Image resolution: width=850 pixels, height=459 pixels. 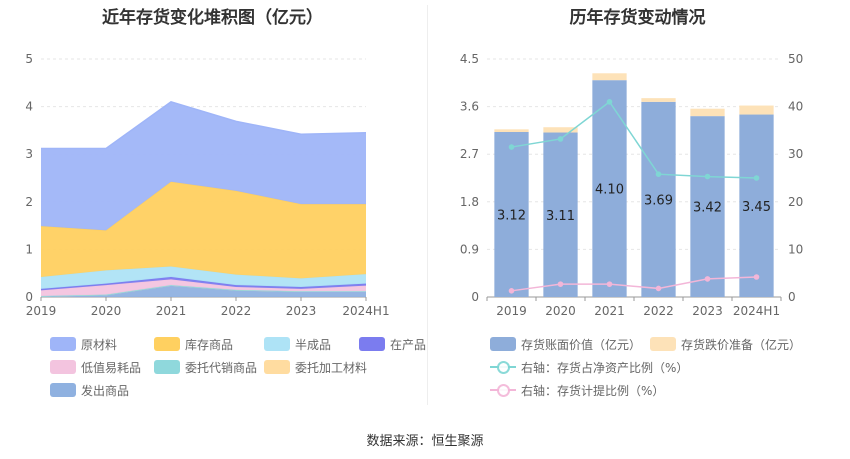 What do you see at coordinates (99, 344) in the screenshot?
I see `legend-label: 原材料` at bounding box center [99, 344].